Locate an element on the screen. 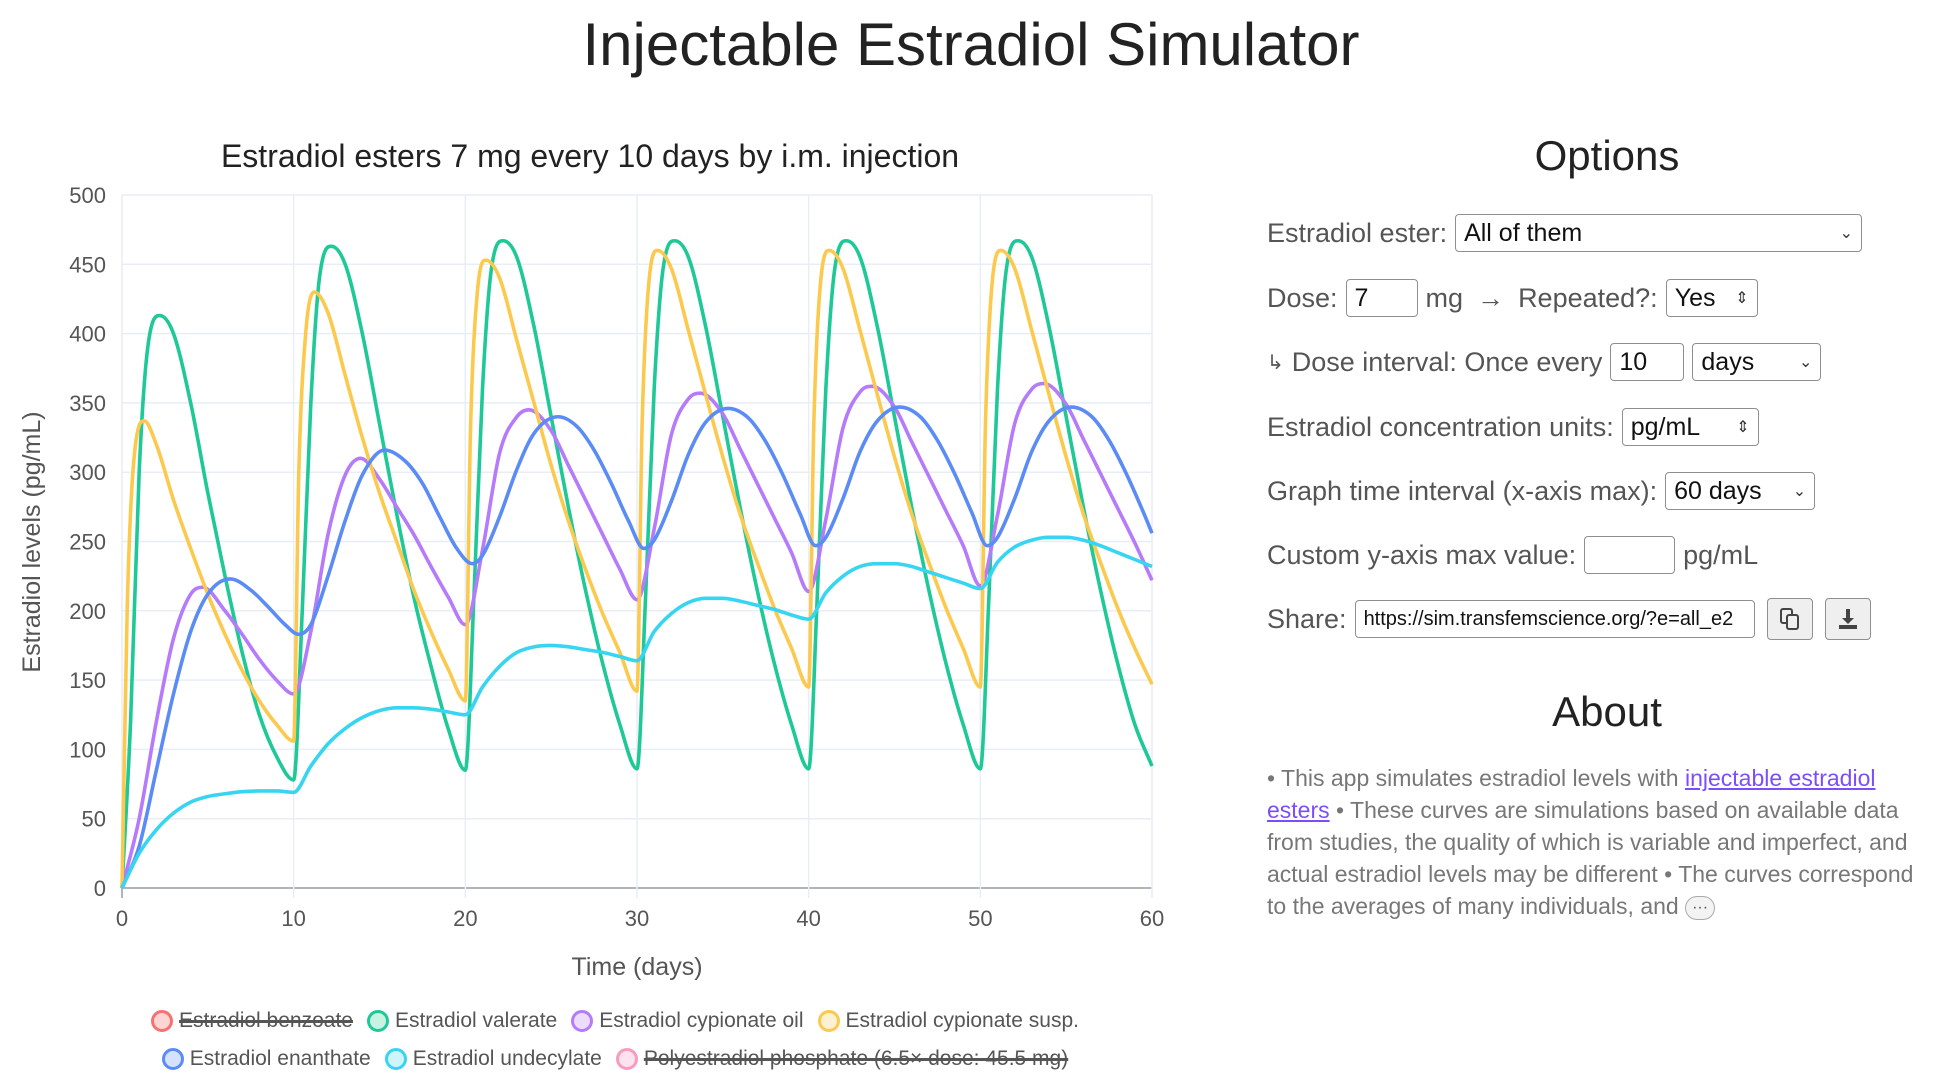 This screenshot has height=1085, width=1942. legend-label: Estradiol enanthate is located at coordinates (280, 1058).